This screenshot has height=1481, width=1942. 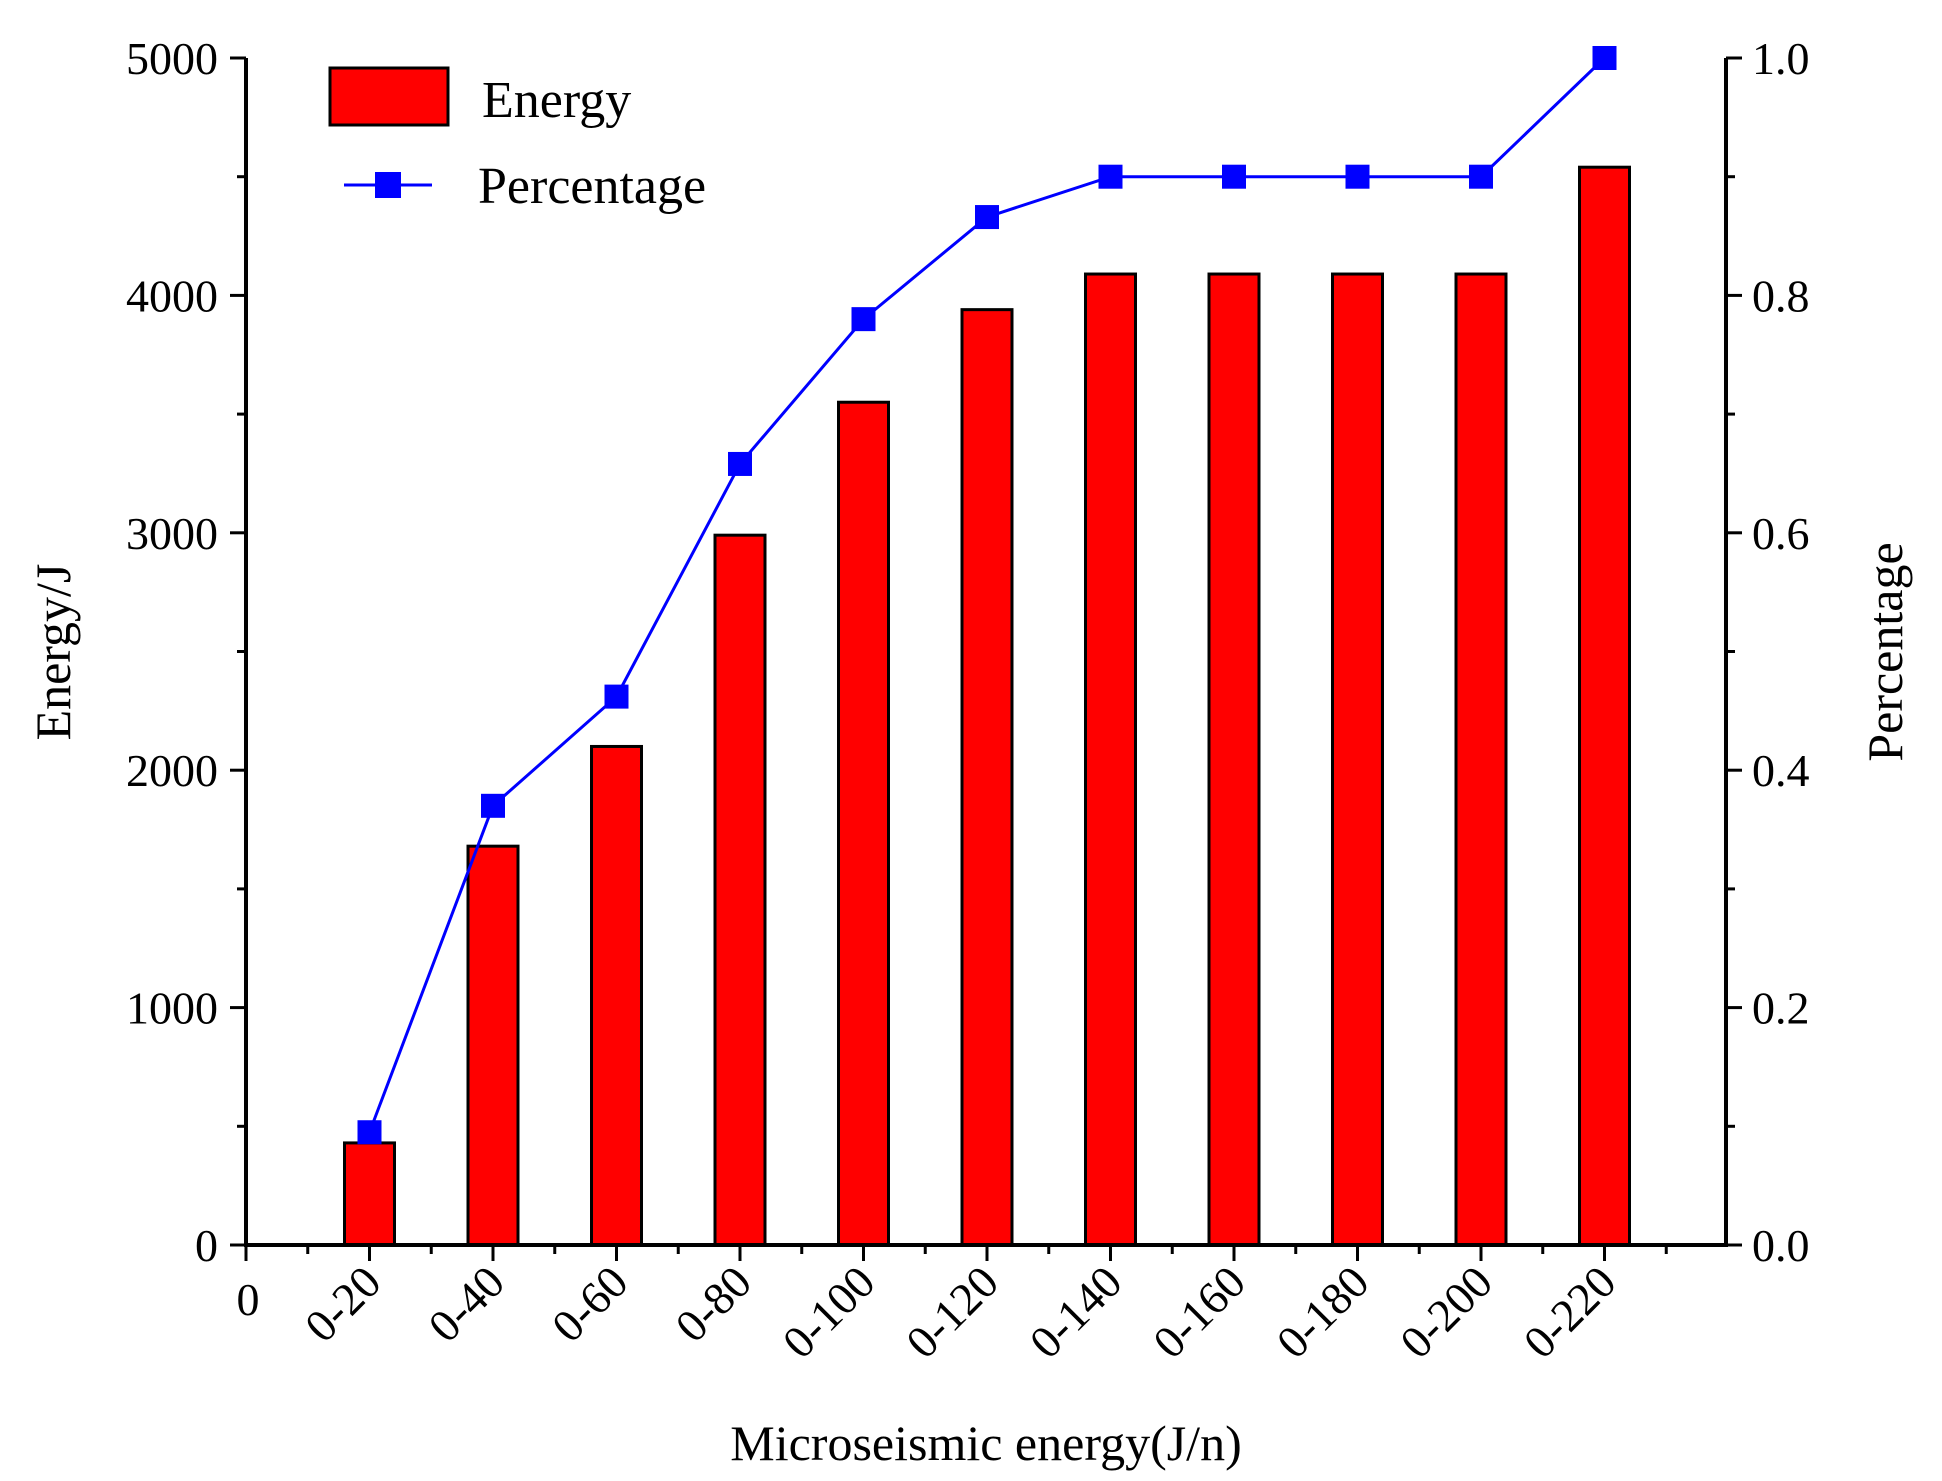 I want to click on y-tick-label: 1000, so click(x=172, y=1008).